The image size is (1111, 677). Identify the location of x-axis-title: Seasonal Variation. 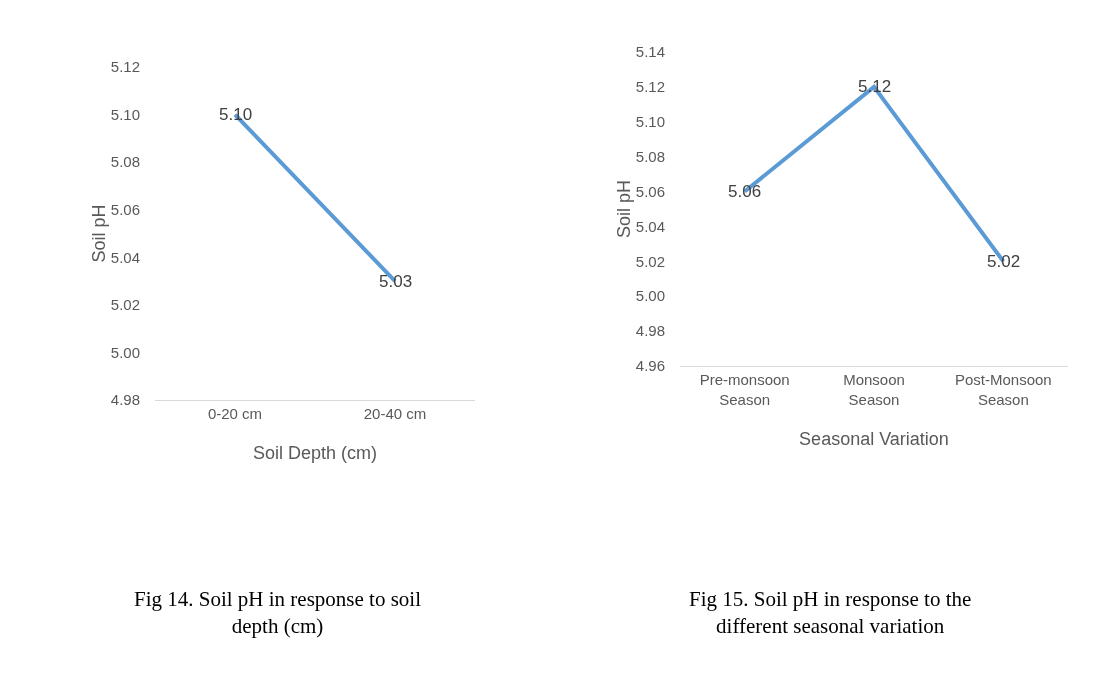
(874, 438).